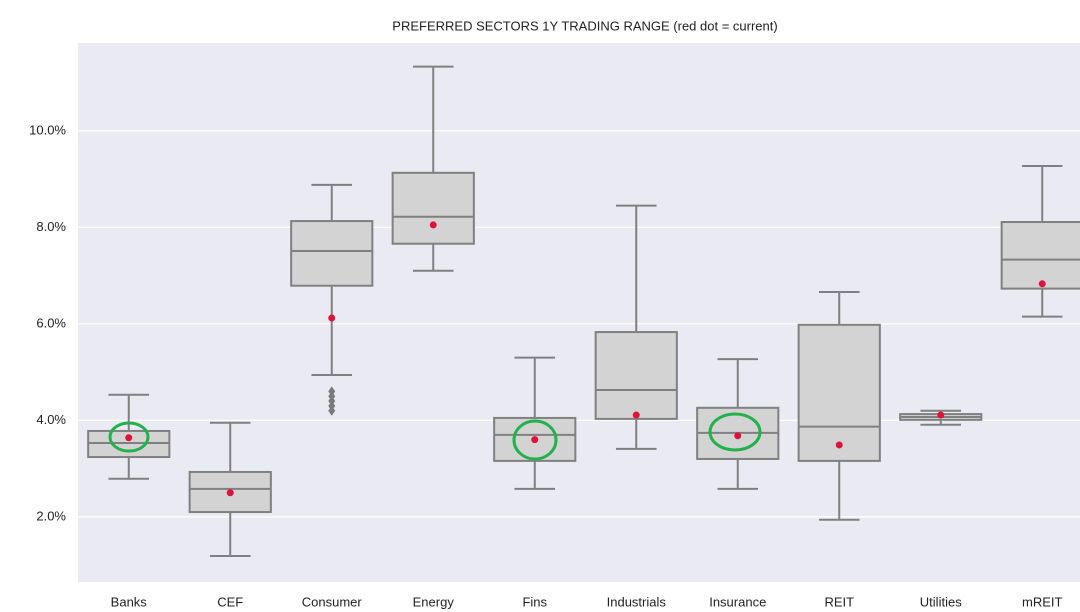  What do you see at coordinates (737, 601) in the screenshot?
I see `x-tick-label: Insurance` at bounding box center [737, 601].